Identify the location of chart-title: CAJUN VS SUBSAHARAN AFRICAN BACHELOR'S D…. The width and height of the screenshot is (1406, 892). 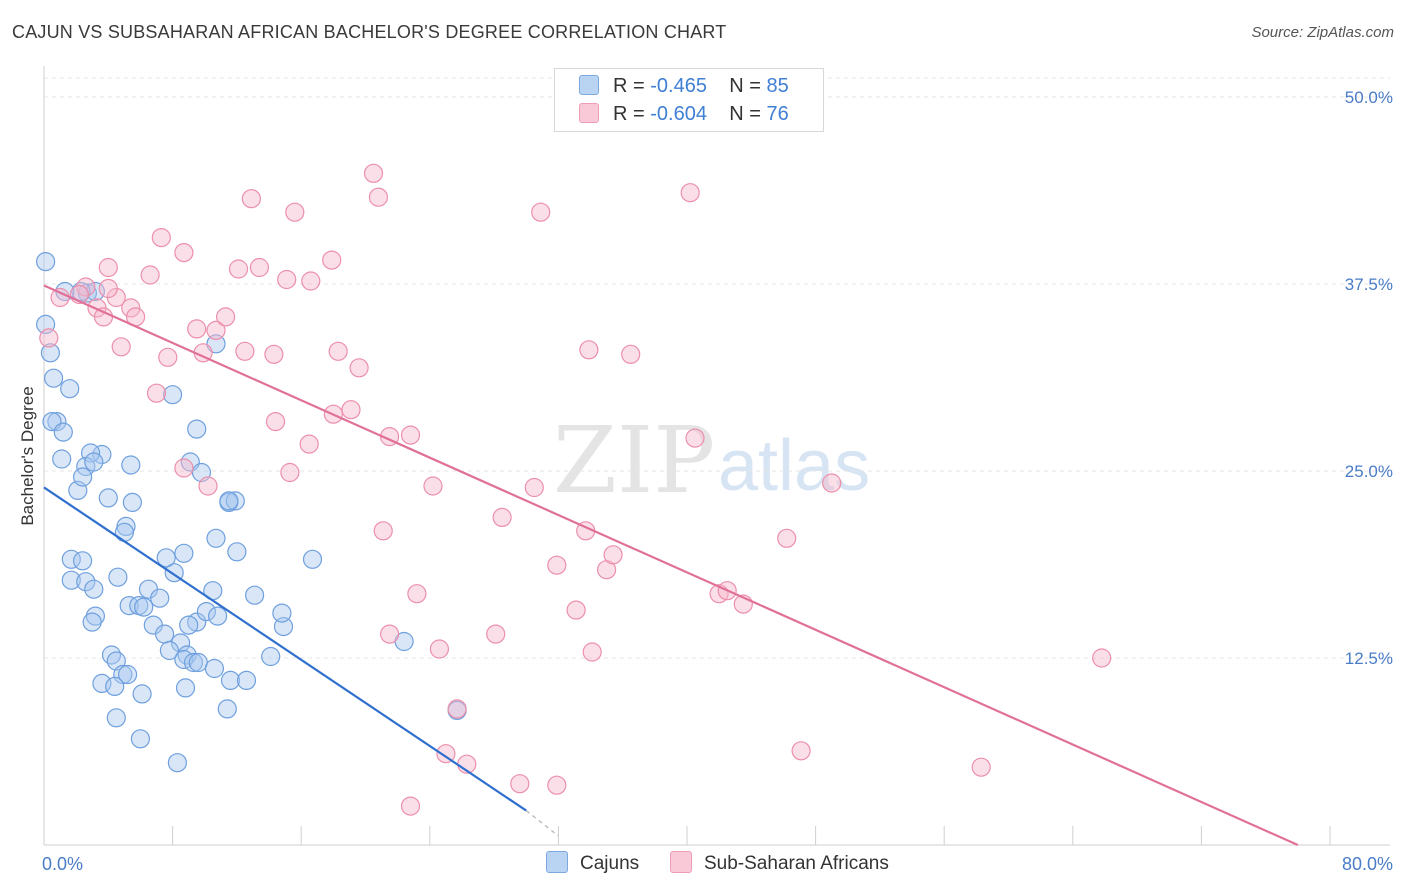
(369, 32).